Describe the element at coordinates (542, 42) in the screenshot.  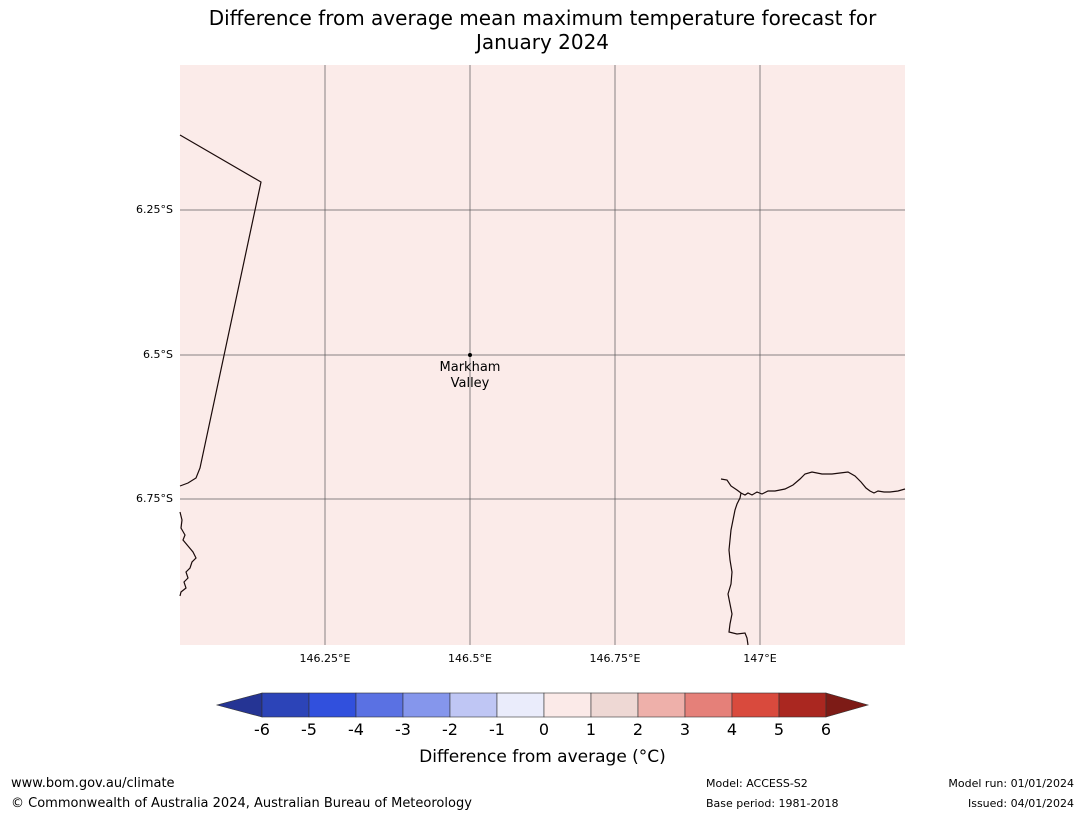
I see `title-line-2: January 2024` at that location.